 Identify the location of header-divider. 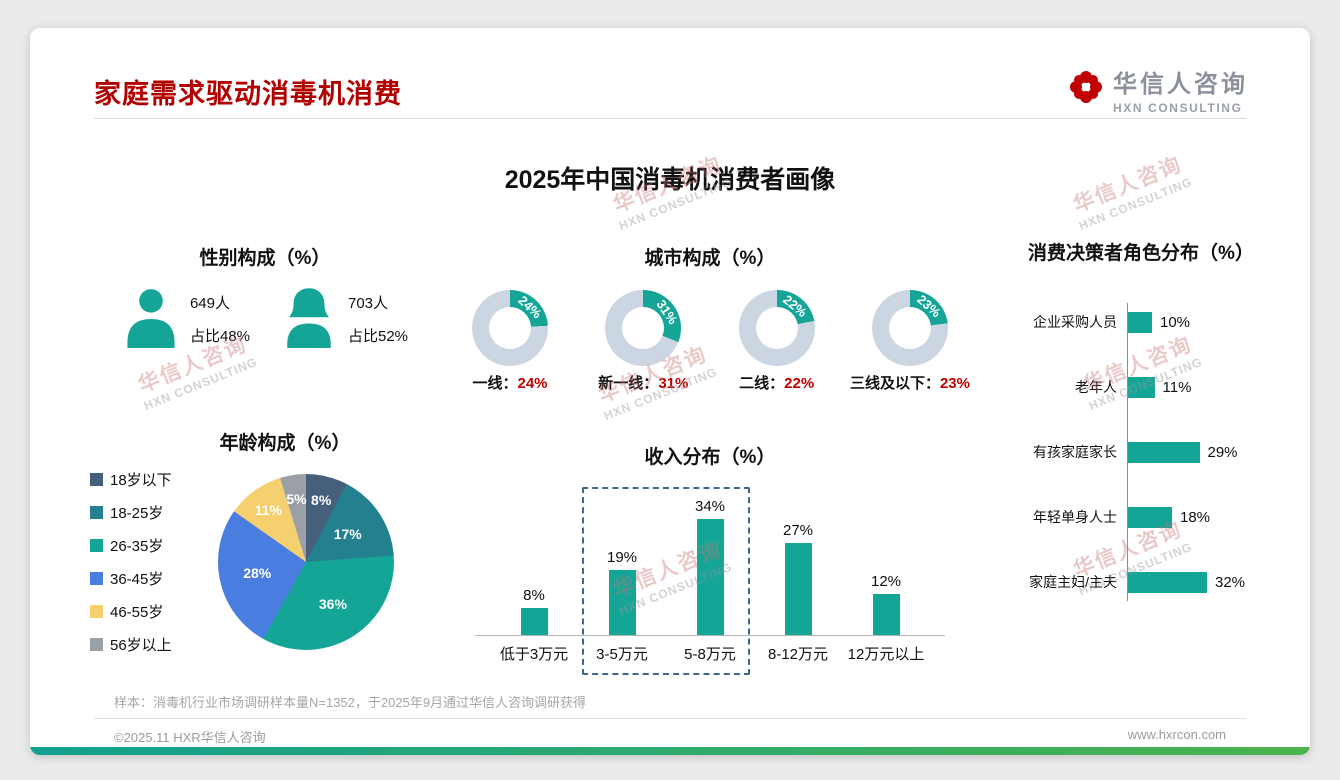
(670, 118).